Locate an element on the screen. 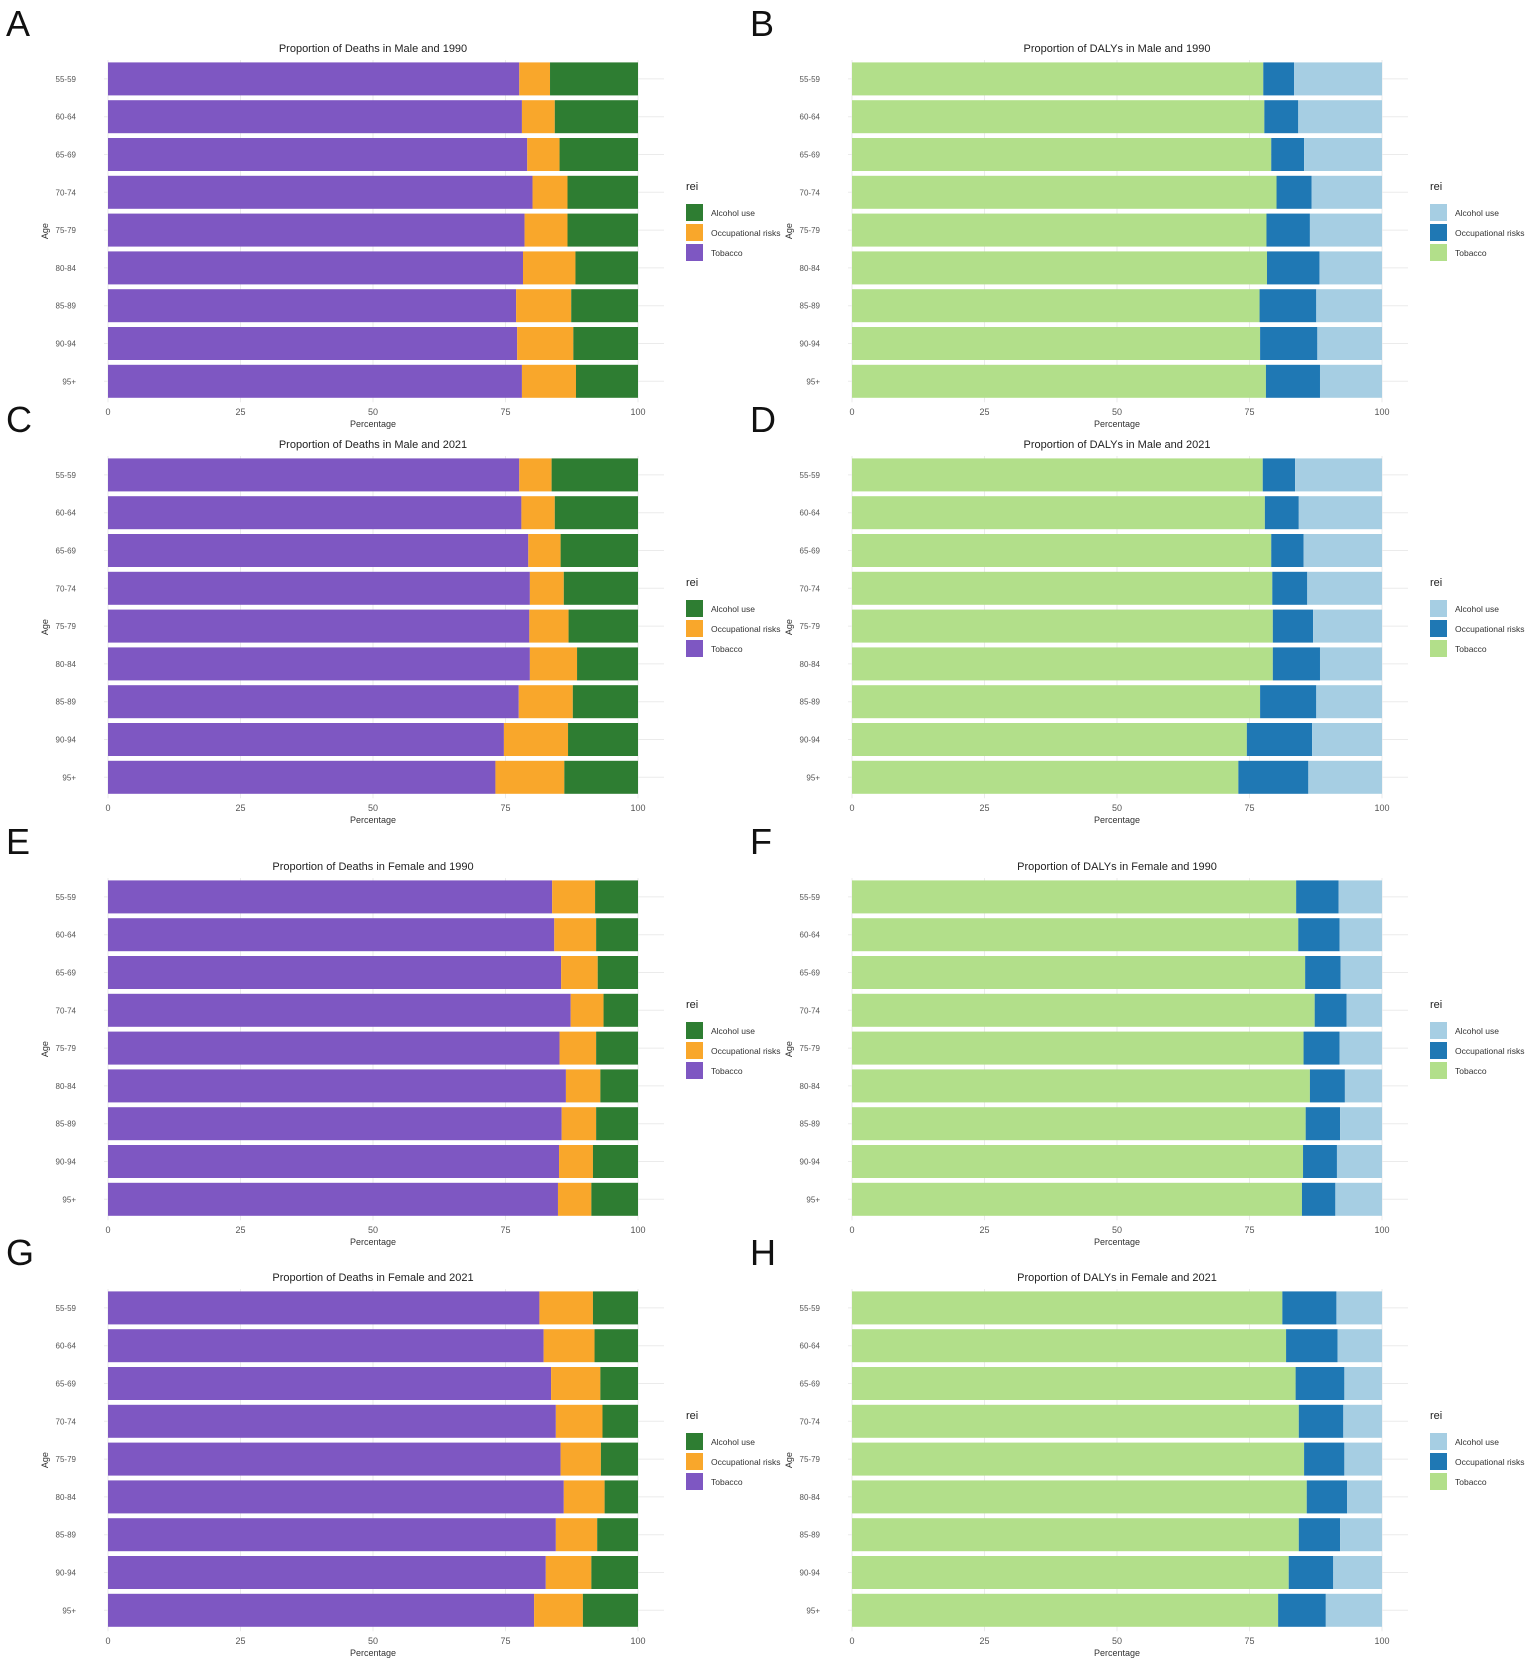 Image resolution: width=1535 pixels, height=1666 pixels. panel-letter: A is located at coordinates (18, 23).